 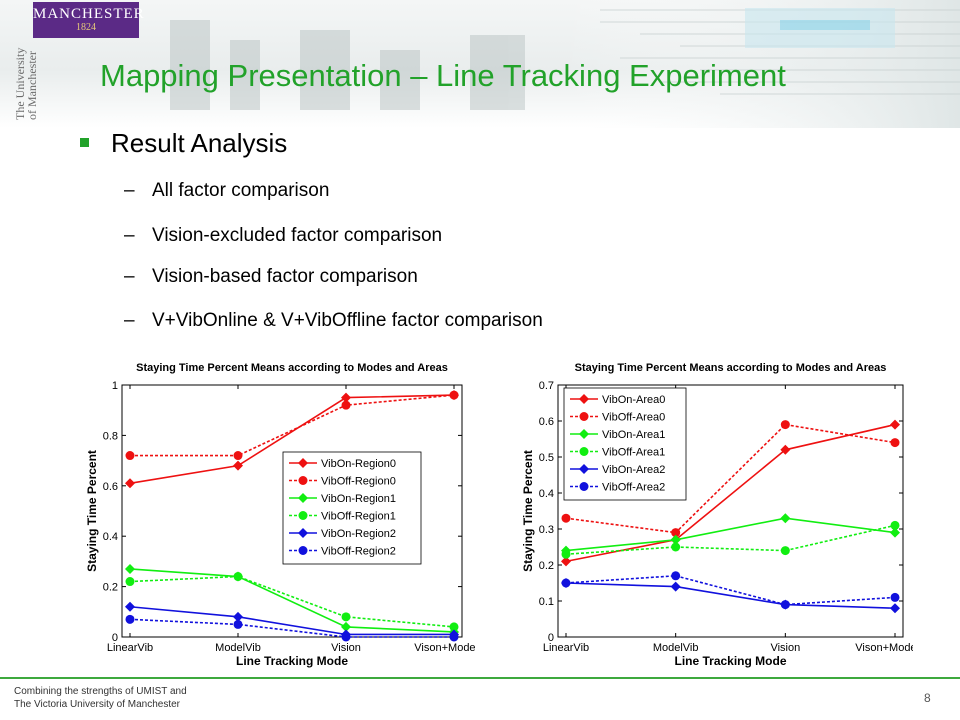 I want to click on legend-label: VibOff-Region2, so click(x=358, y=552).